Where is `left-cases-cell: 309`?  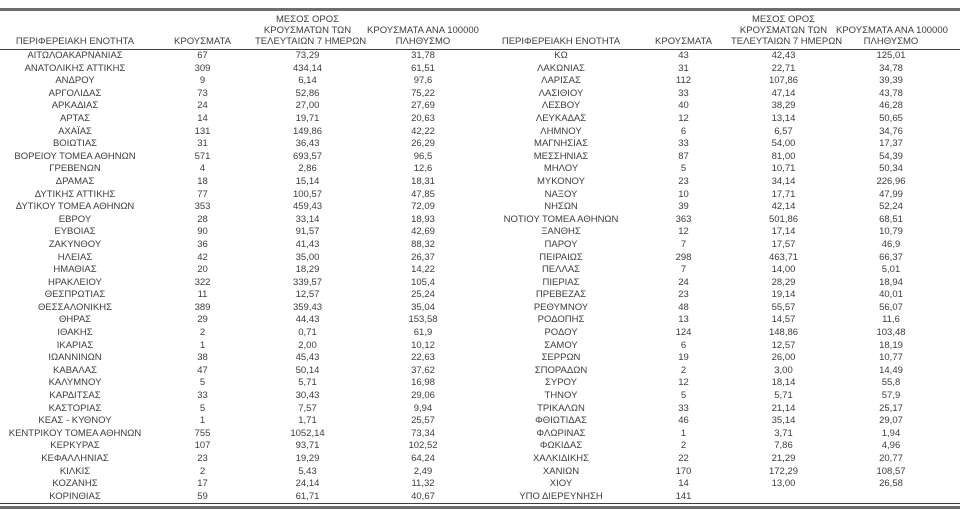 left-cases-cell: 309 is located at coordinates (202, 68).